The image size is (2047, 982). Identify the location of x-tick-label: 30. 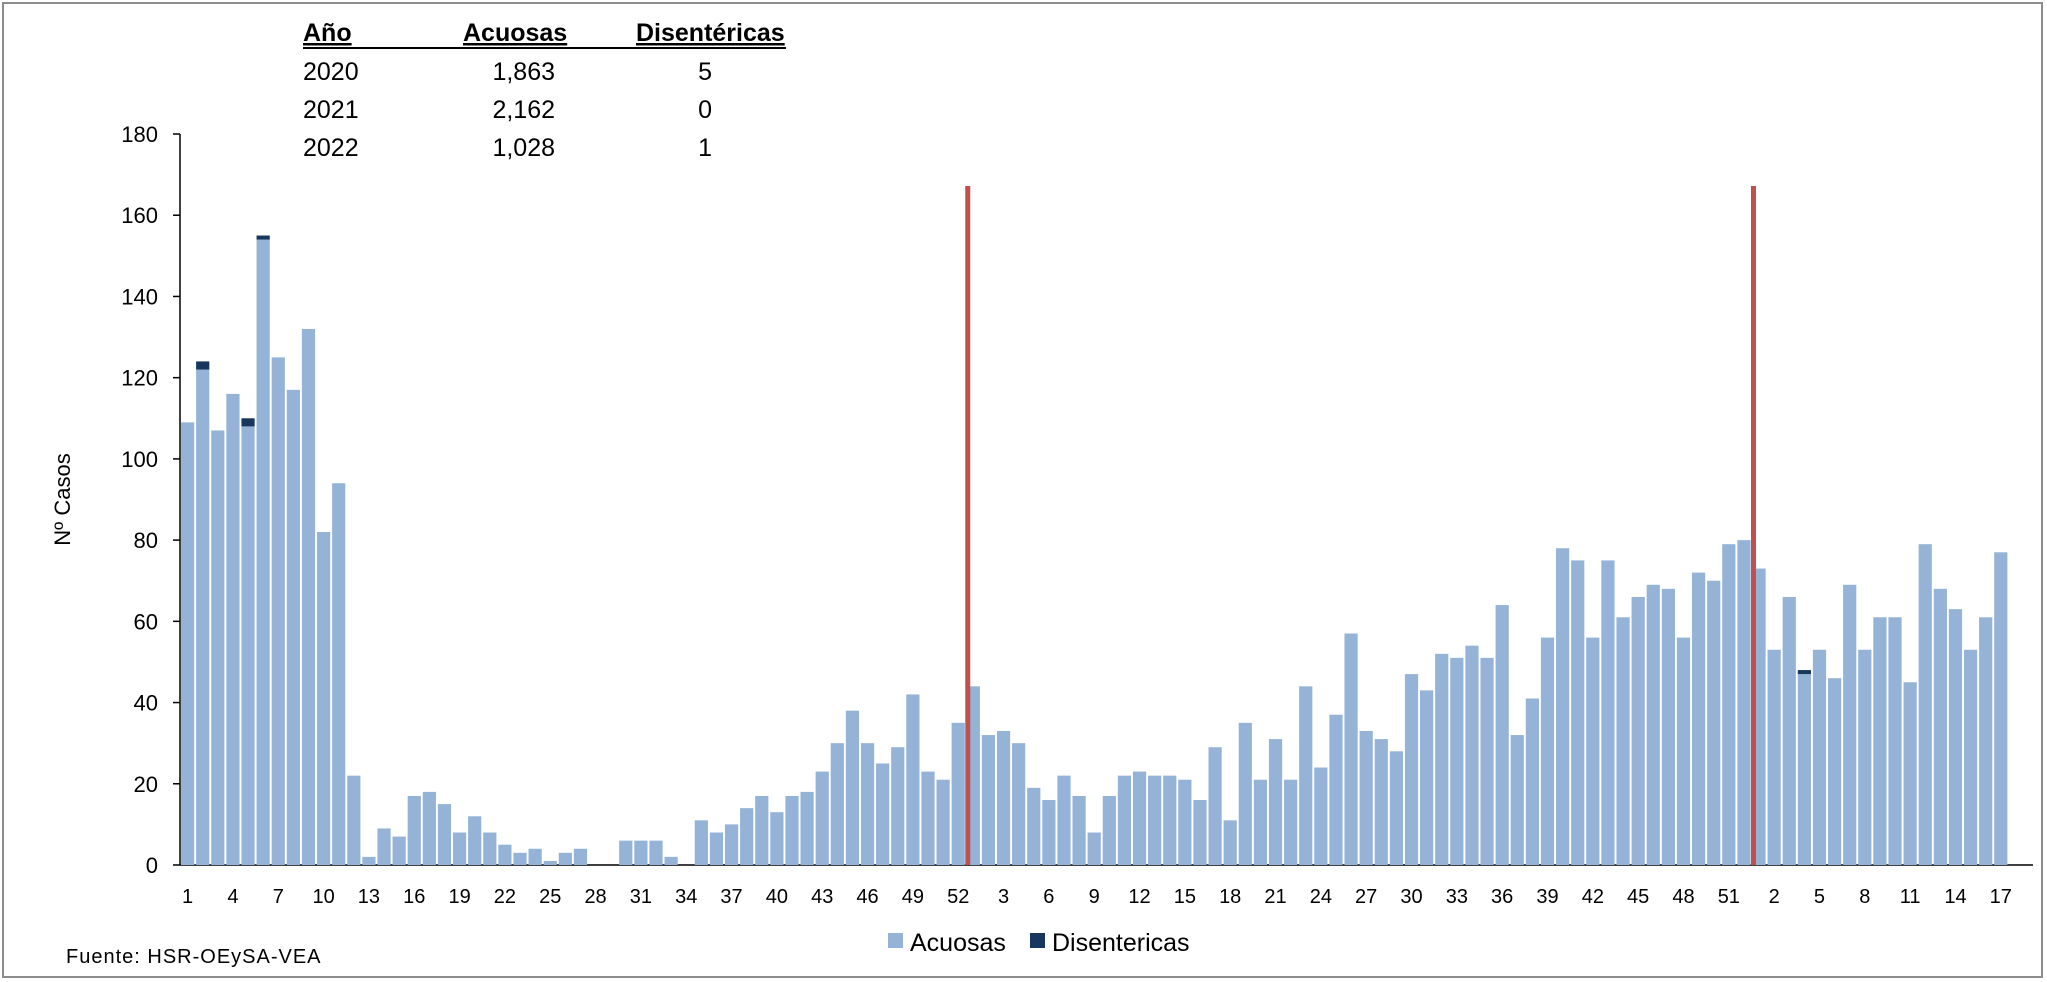
(1411, 897).